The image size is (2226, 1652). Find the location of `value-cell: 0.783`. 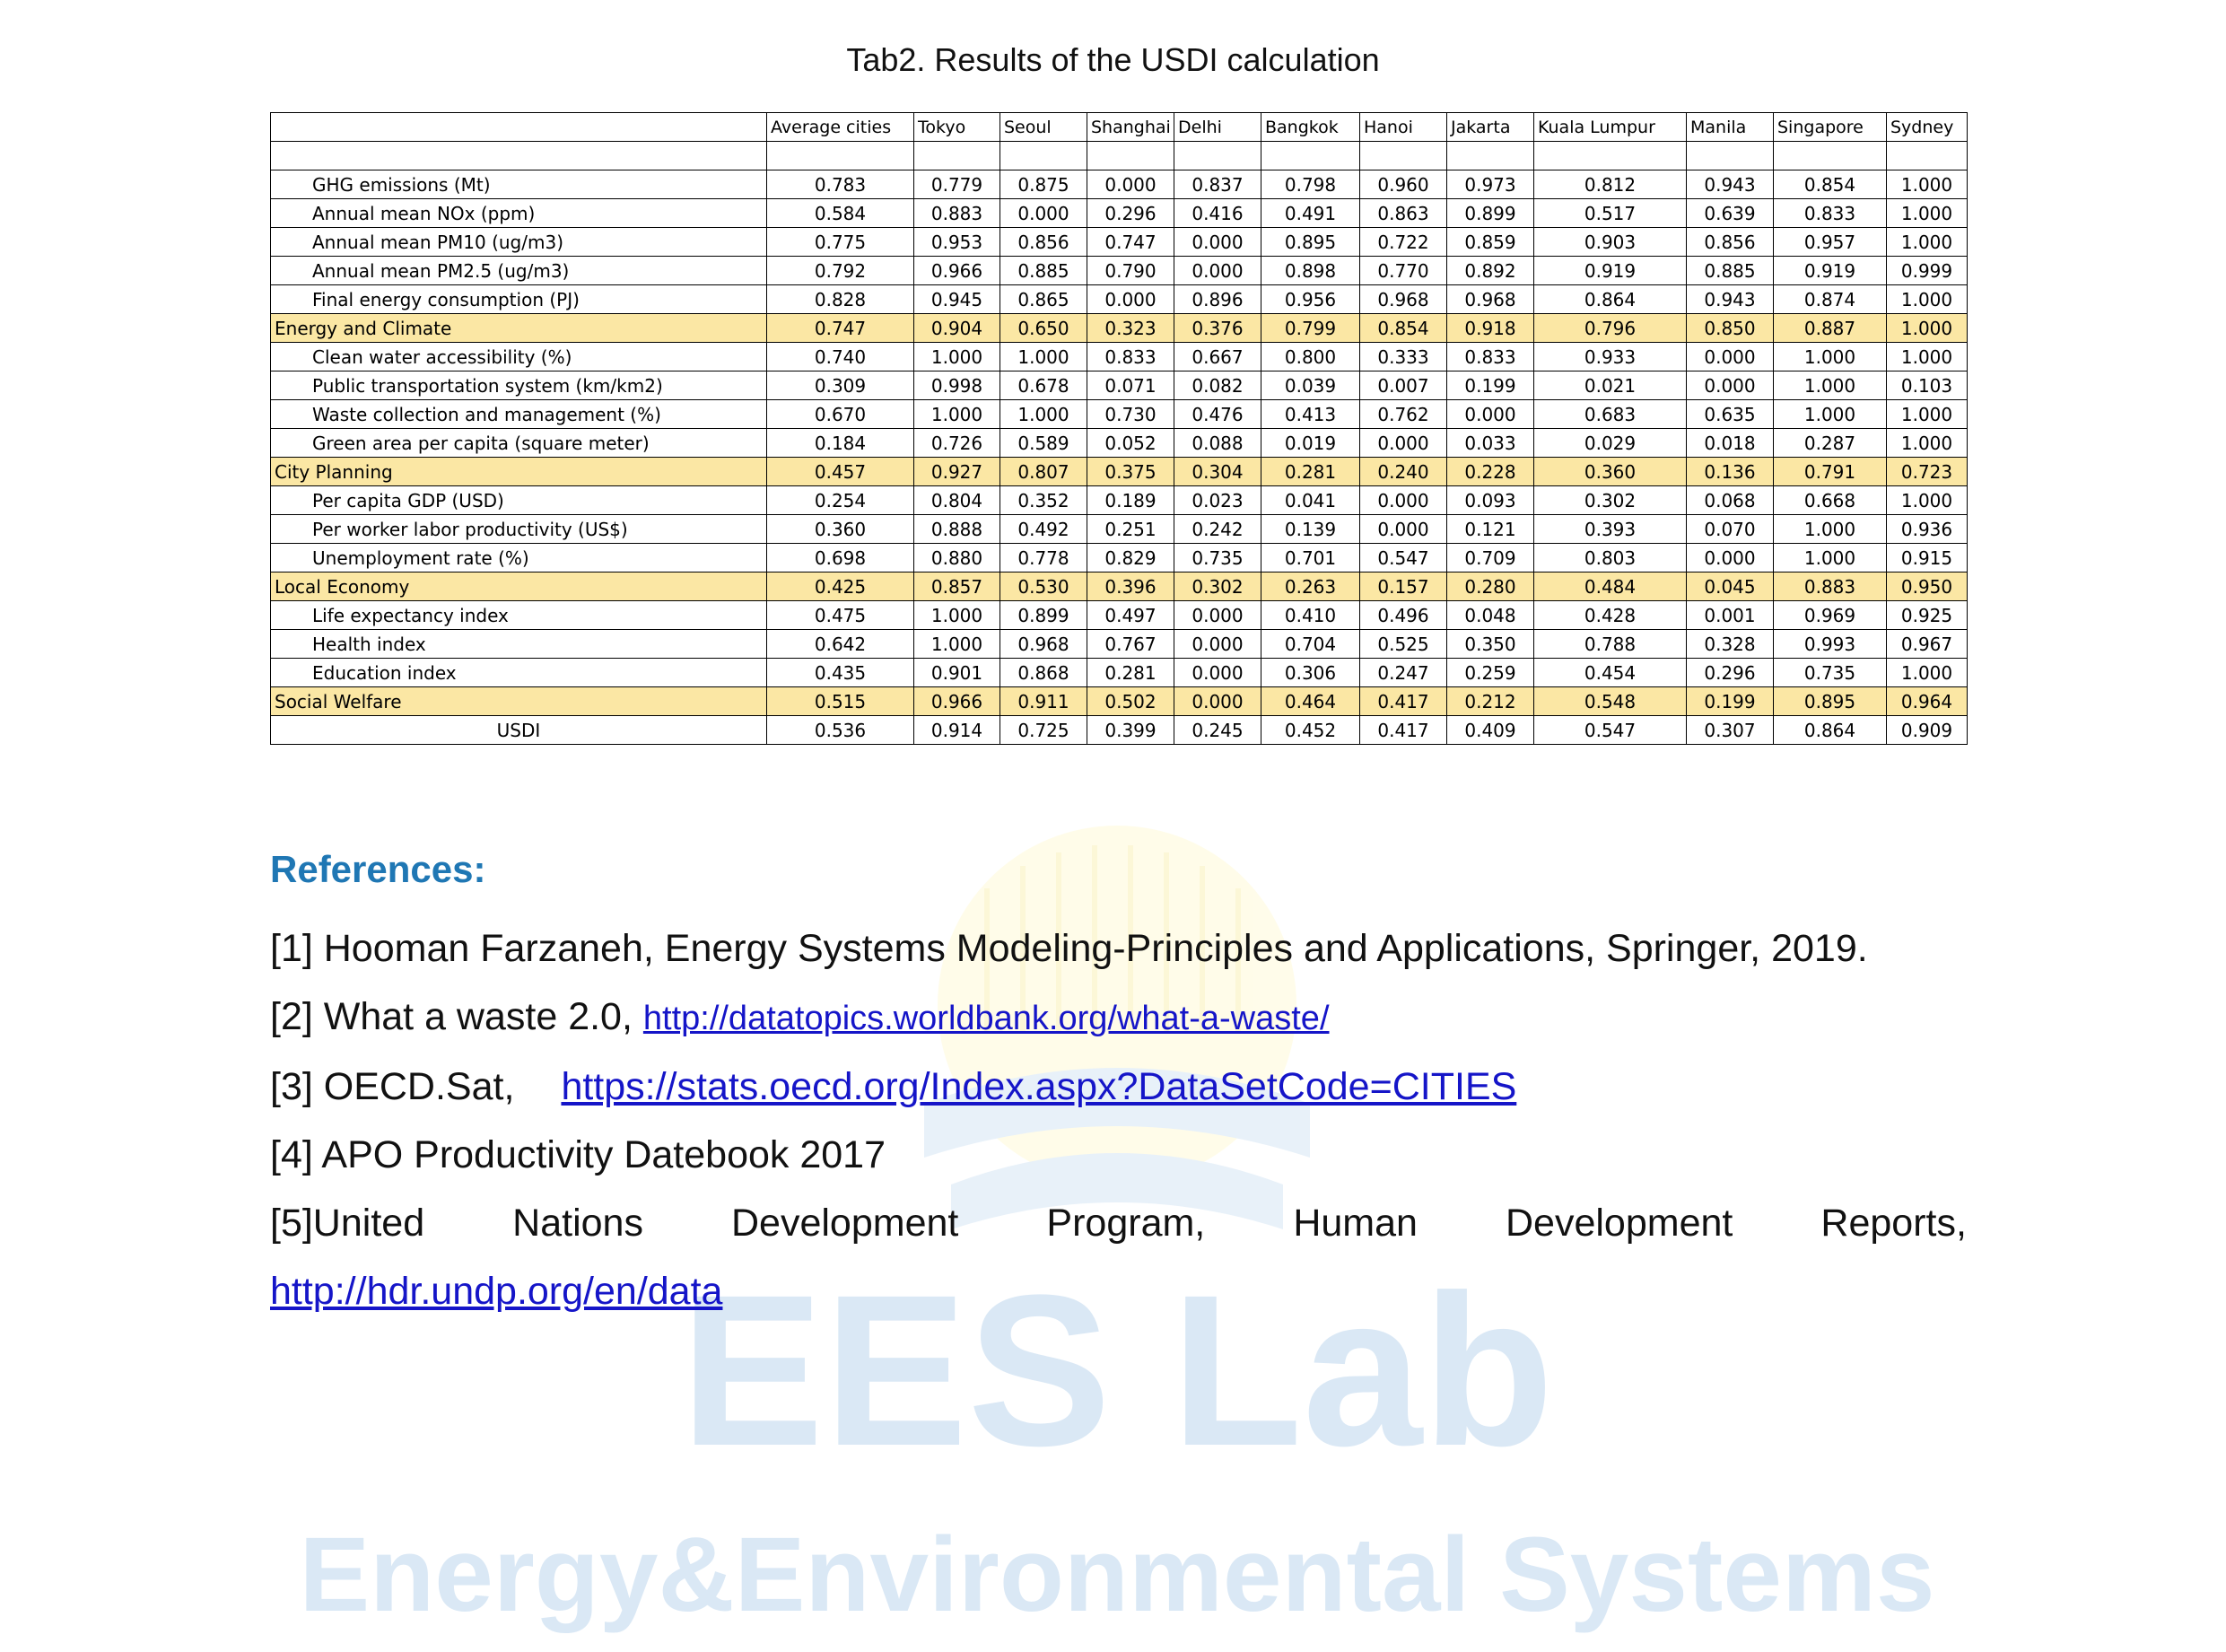

value-cell: 0.783 is located at coordinates (840, 184).